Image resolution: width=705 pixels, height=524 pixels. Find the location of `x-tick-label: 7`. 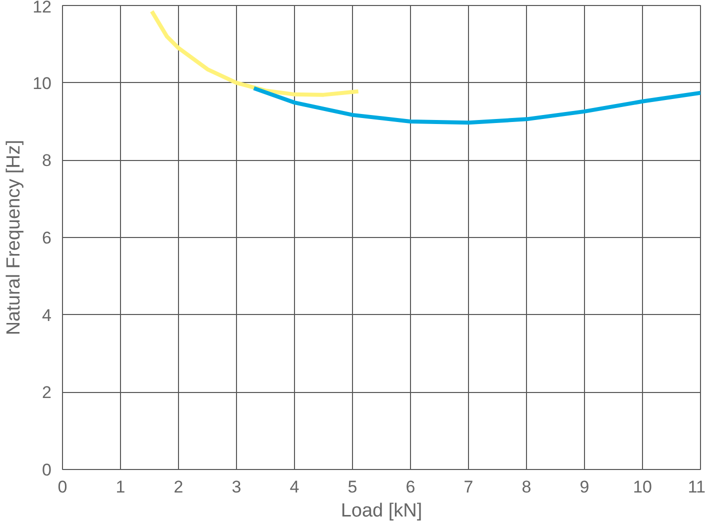

x-tick-label: 7 is located at coordinates (469, 487).